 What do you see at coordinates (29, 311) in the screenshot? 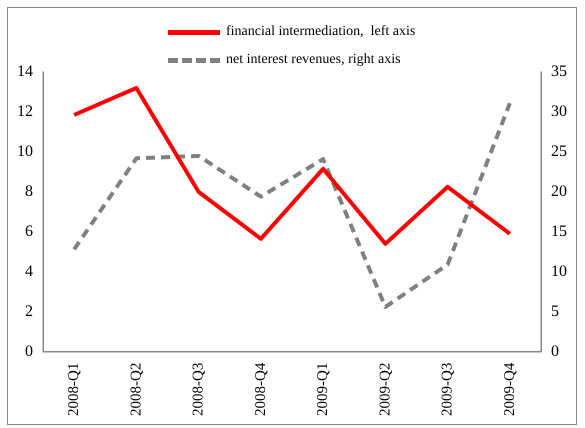
I see `y-tick-label: 2` at bounding box center [29, 311].